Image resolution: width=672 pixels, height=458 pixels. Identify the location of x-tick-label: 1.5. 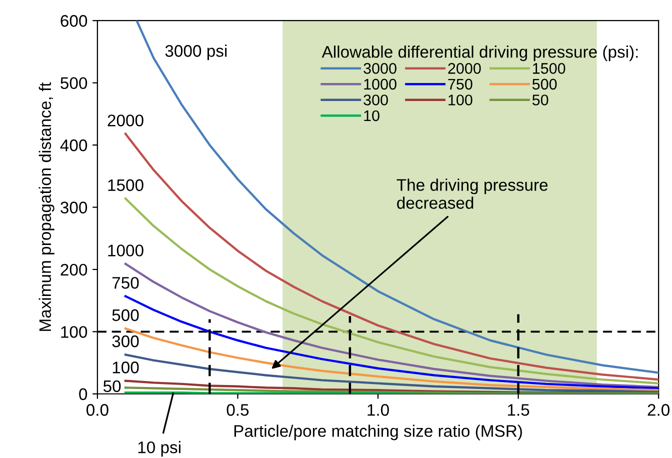
(519, 410).